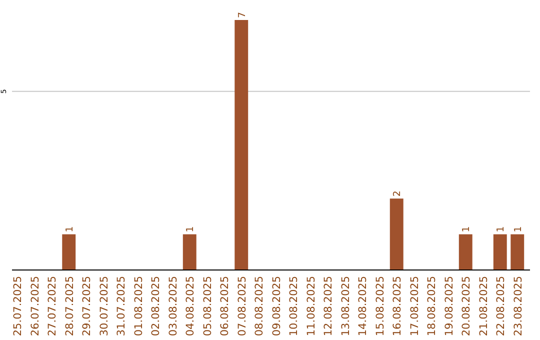  Describe the element at coordinates (104, 306) in the screenshot. I see `x-tick-label: 30.07.2025` at that location.